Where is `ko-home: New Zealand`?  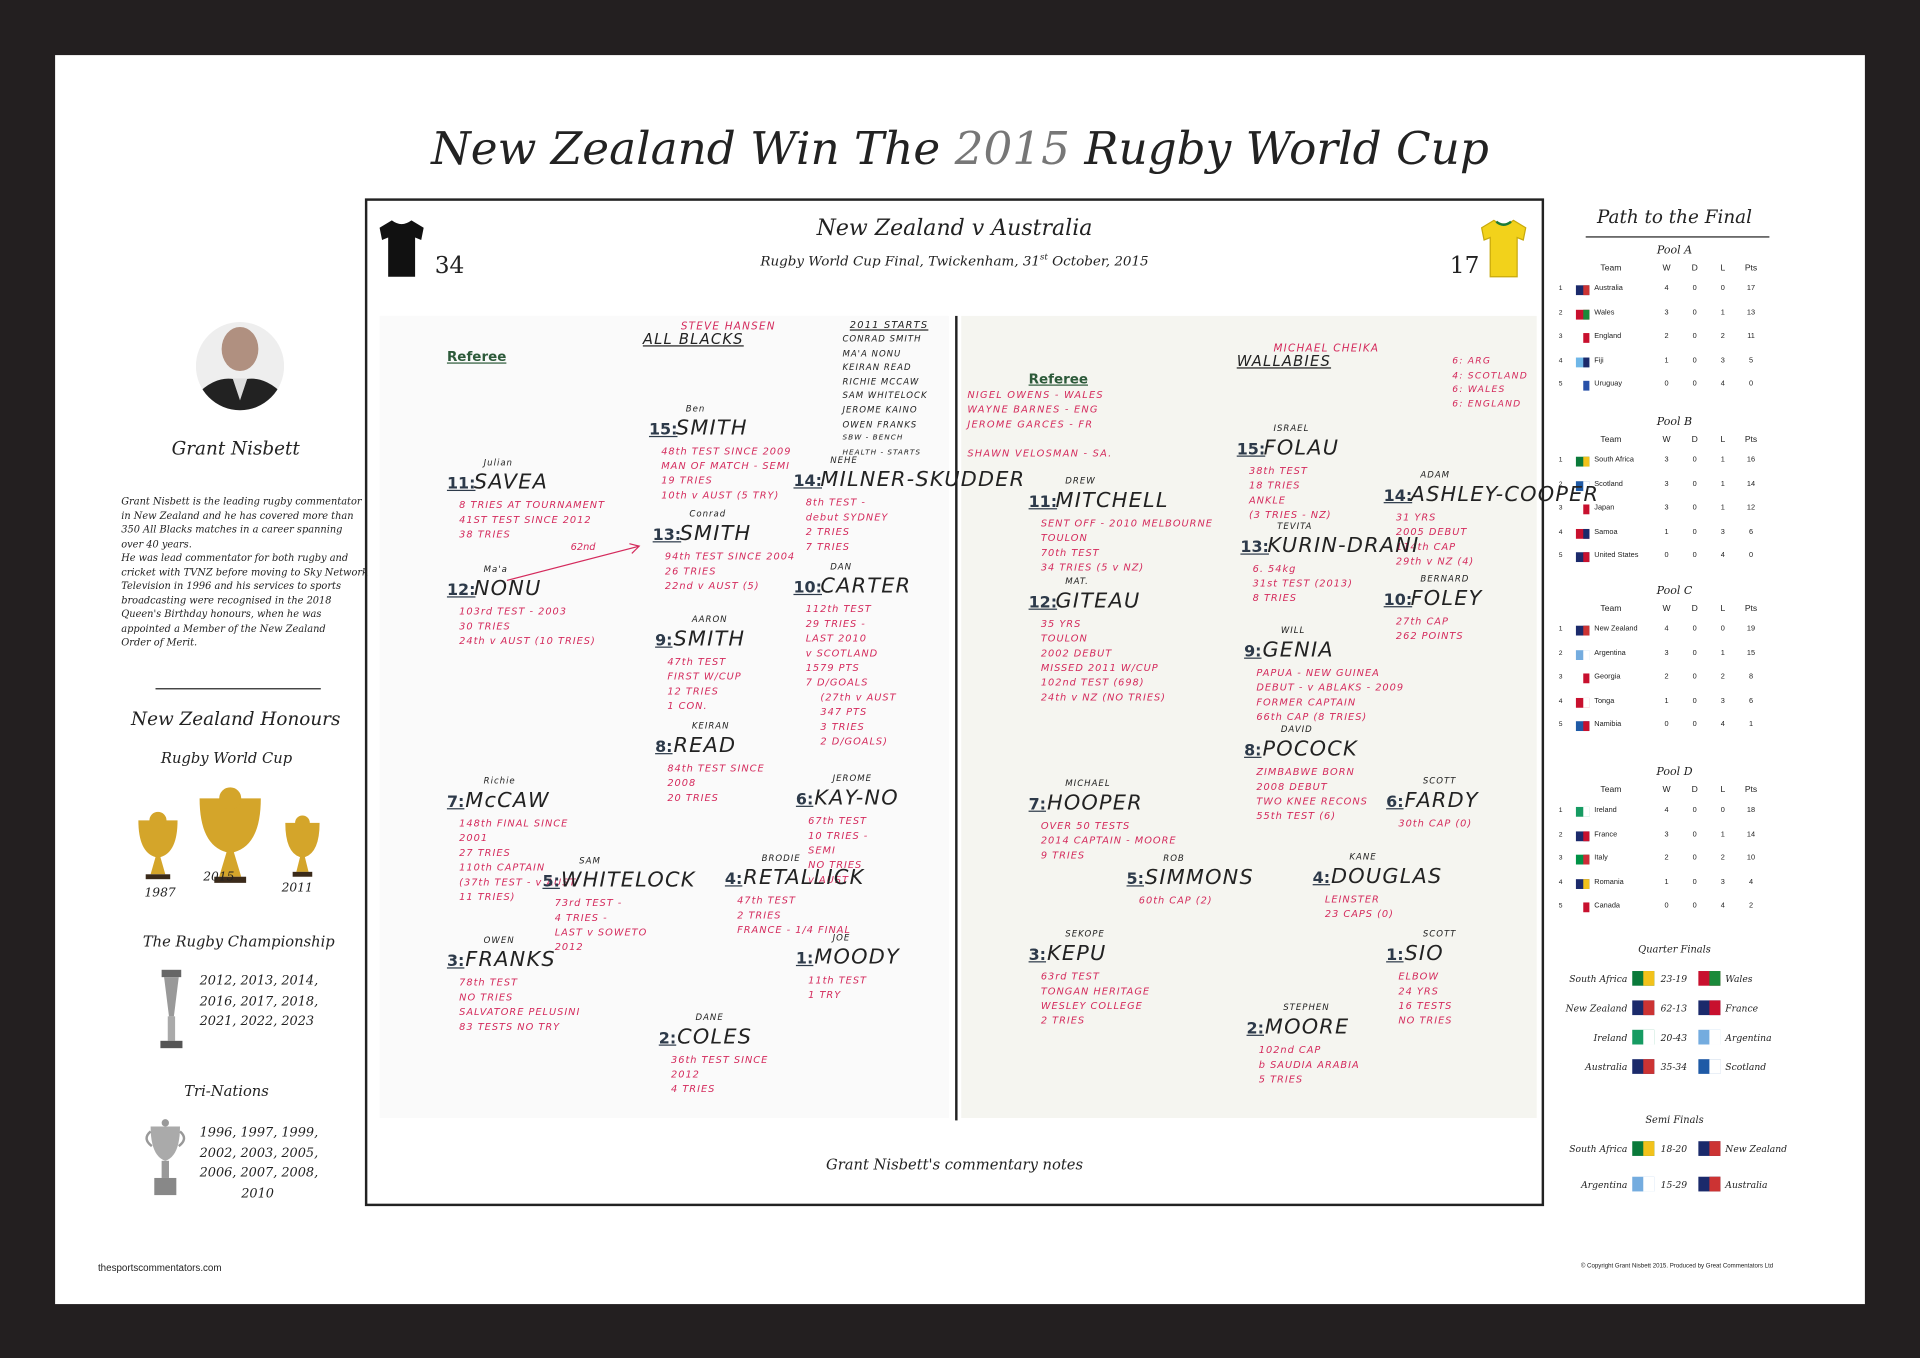
ko-home: New Zealand is located at coordinates (1596, 1008).